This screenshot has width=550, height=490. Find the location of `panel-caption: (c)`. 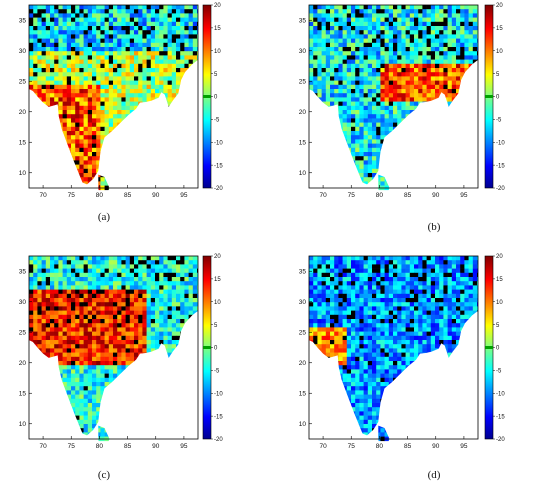

panel-caption: (c) is located at coordinates (104, 475).